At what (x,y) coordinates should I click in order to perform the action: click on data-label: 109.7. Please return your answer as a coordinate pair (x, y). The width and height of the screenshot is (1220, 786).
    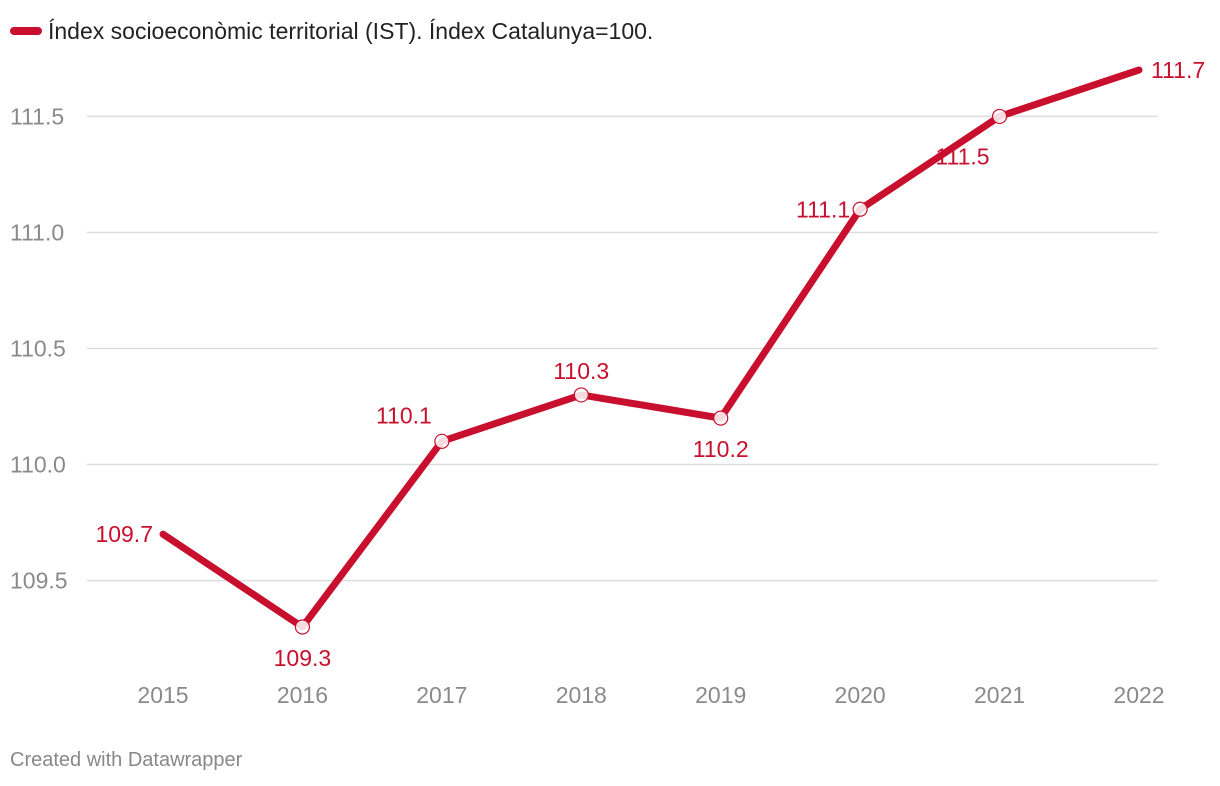
    Looking at the image, I should click on (124, 534).